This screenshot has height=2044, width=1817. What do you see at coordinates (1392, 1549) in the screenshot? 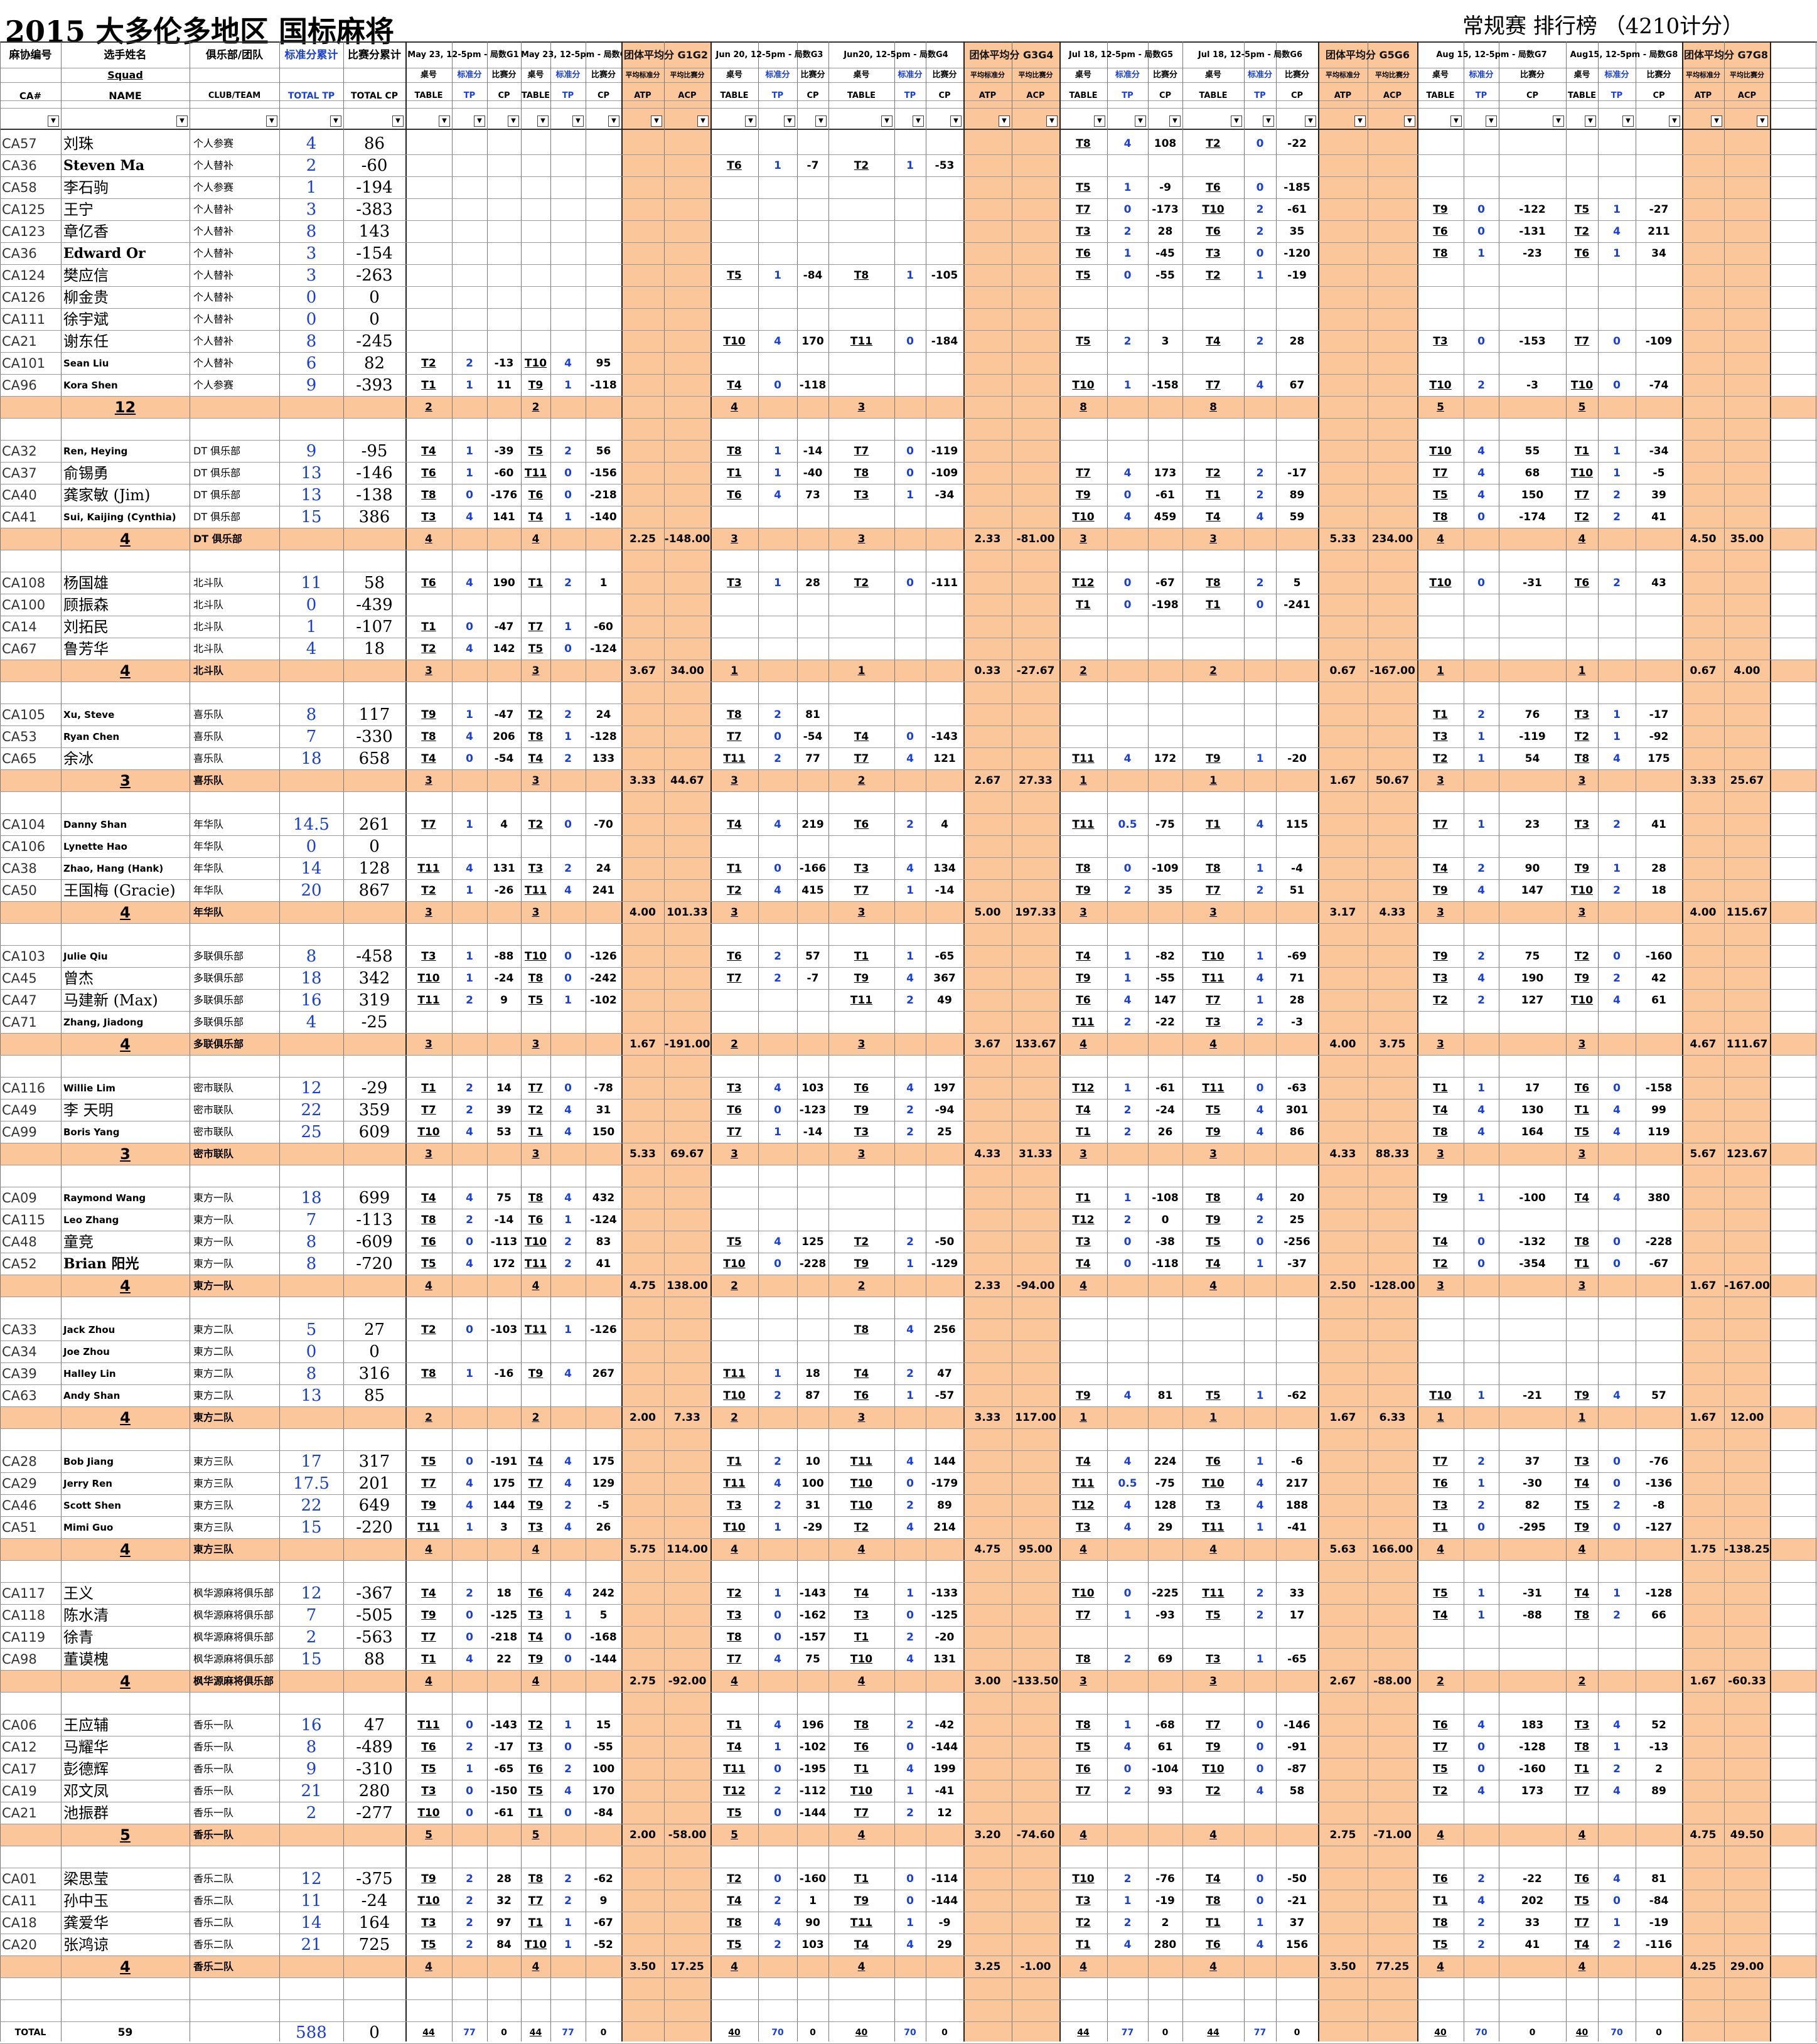
I see `team-acp: 166.00` at bounding box center [1392, 1549].